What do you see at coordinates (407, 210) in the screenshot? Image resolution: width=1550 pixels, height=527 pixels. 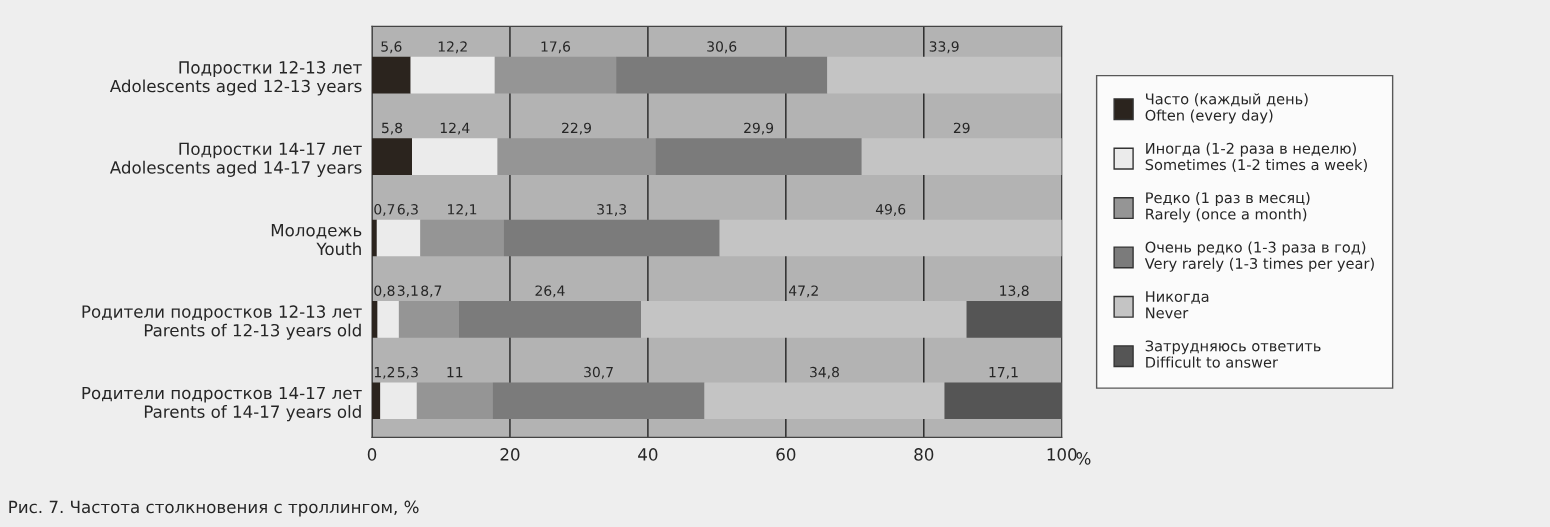 I see `data-label: 6,3` at bounding box center [407, 210].